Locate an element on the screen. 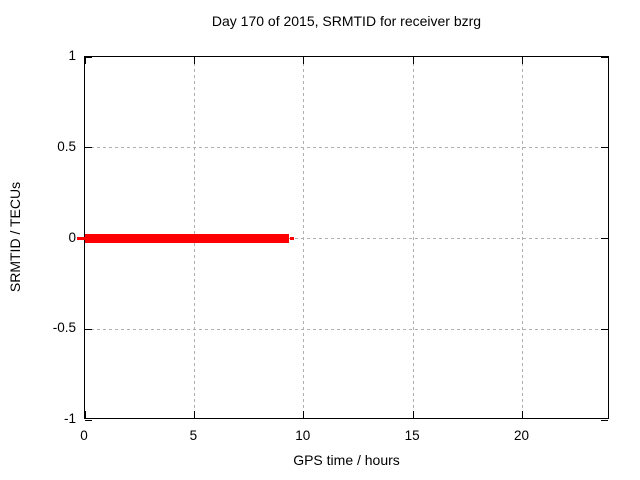  y-tick-label: -0.5 is located at coordinates (64, 328).